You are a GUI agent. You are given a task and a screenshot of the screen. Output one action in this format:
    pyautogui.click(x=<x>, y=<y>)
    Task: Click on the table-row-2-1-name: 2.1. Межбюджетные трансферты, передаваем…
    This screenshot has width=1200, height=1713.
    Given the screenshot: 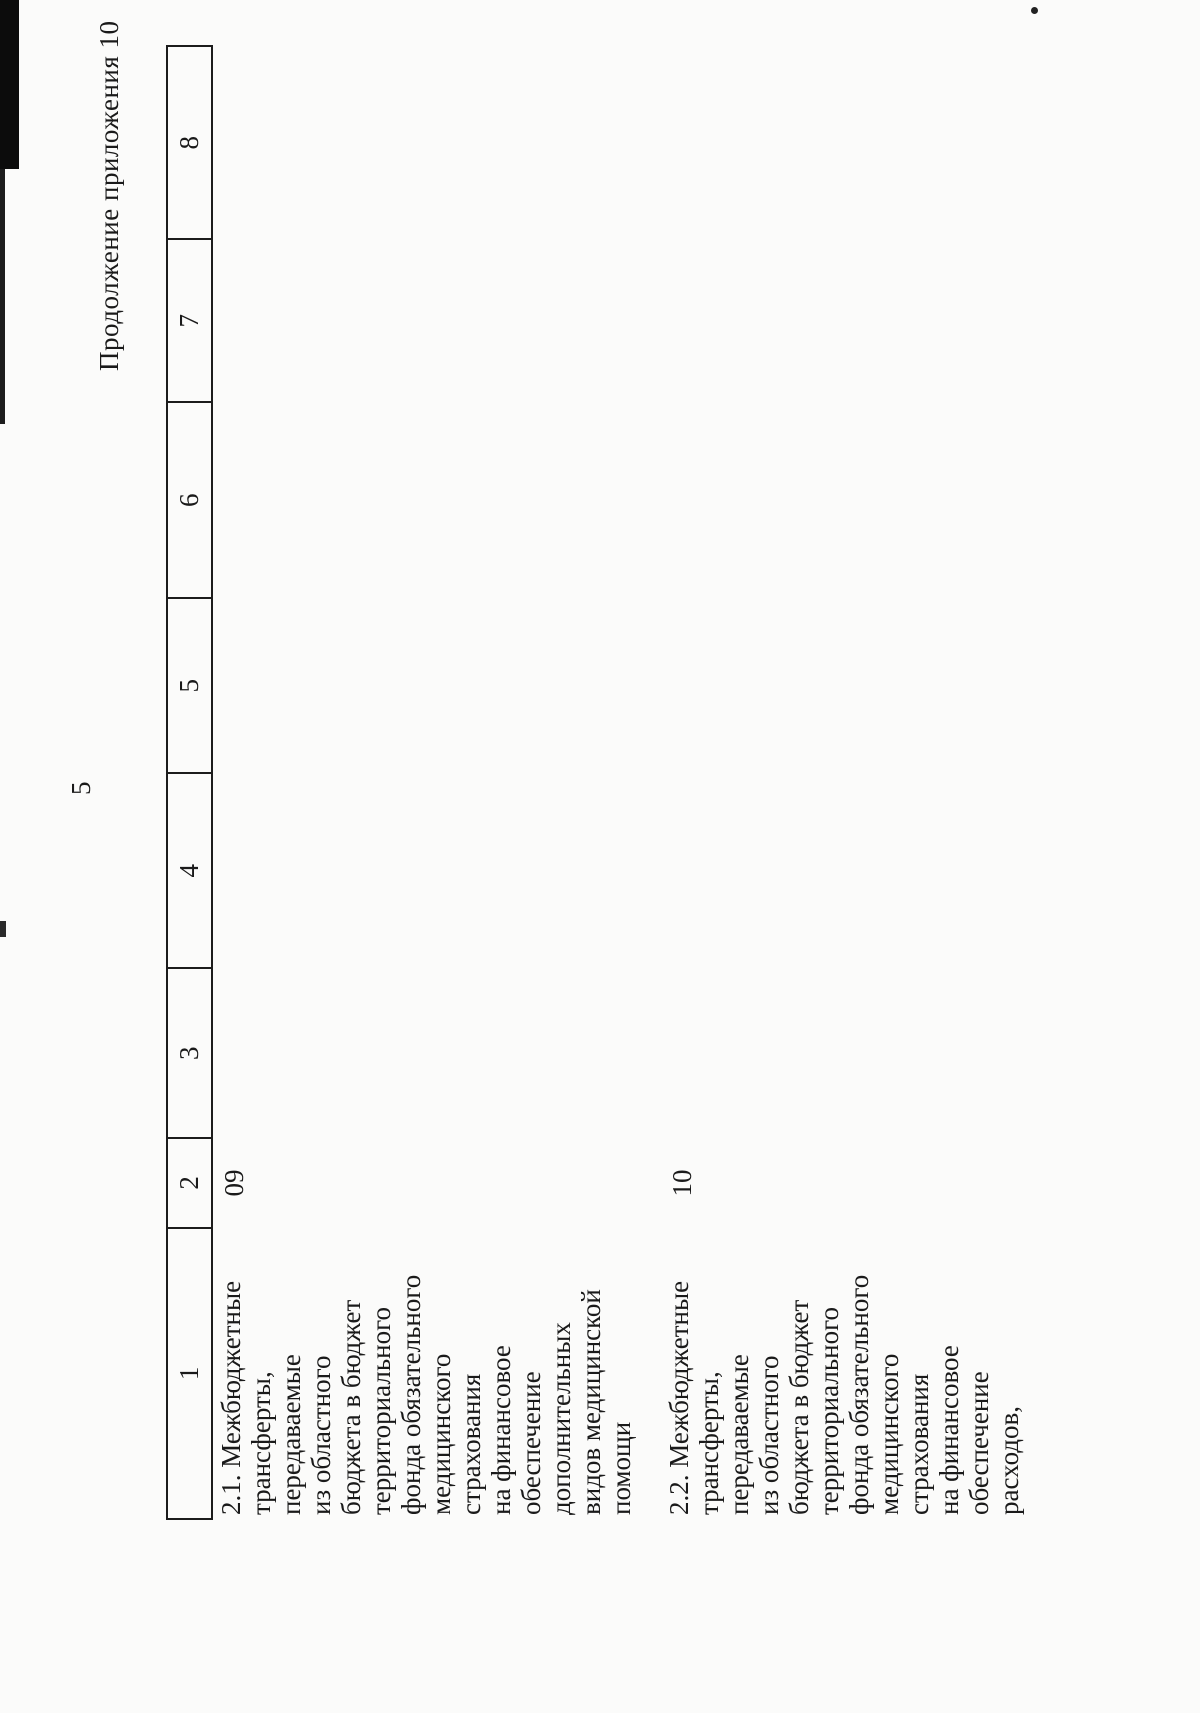 What is the action you would take?
    pyautogui.click(x=426, y=1394)
    